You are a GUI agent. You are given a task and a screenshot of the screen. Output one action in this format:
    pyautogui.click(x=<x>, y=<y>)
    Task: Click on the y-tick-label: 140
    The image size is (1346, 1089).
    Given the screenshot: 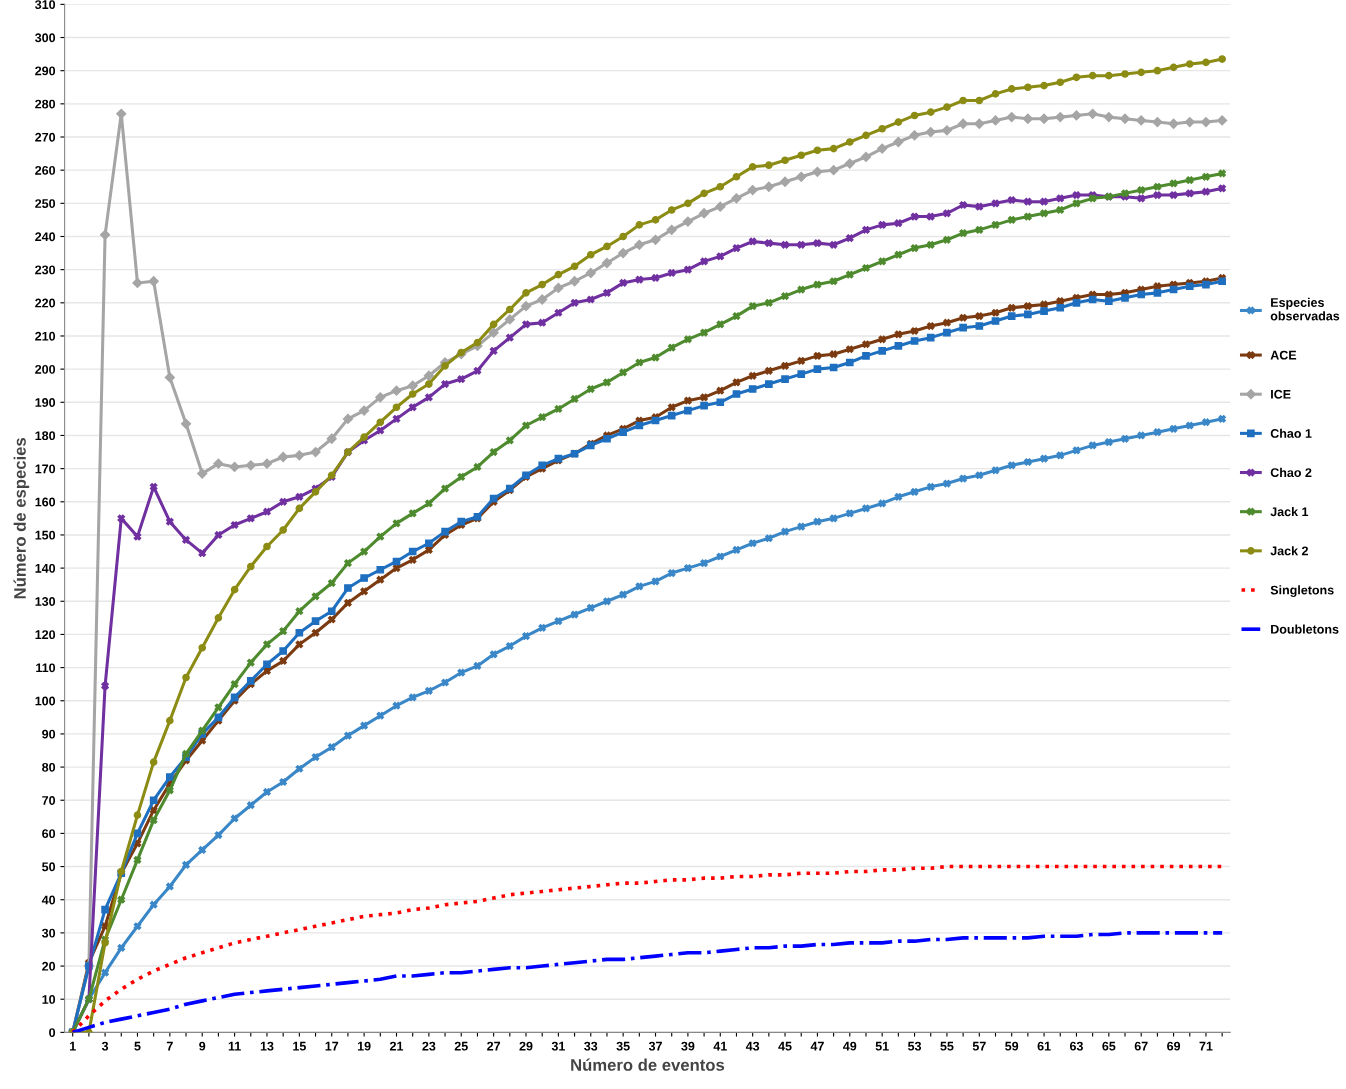 What is the action you would take?
    pyautogui.click(x=45, y=568)
    